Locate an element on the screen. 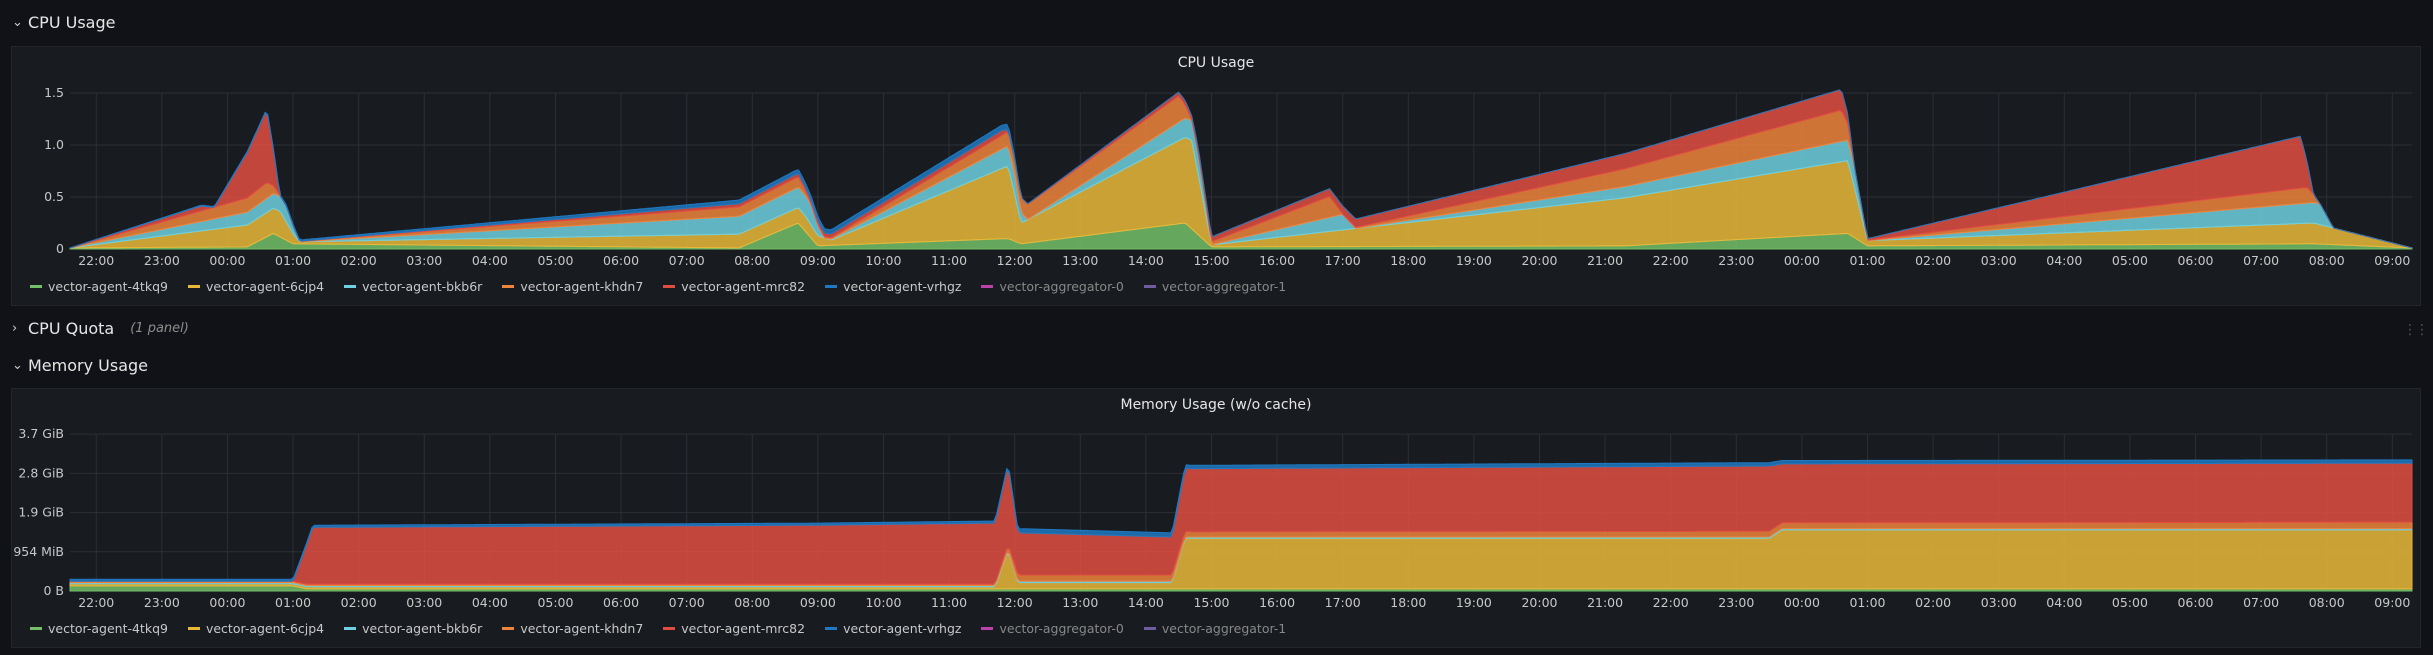  chevron-down-icon: ⌄ is located at coordinates (17, 365).